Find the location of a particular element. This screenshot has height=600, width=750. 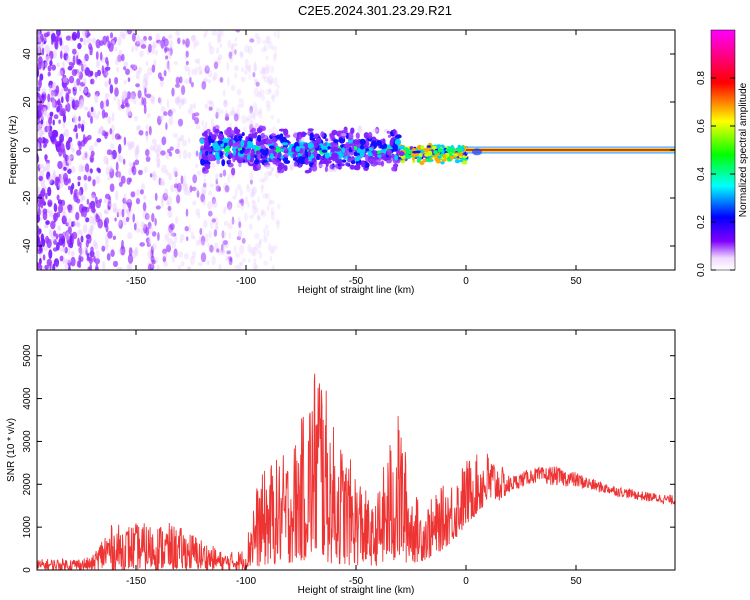

snr-xlabel: Height of straight line (km) is located at coordinates (356, 590).